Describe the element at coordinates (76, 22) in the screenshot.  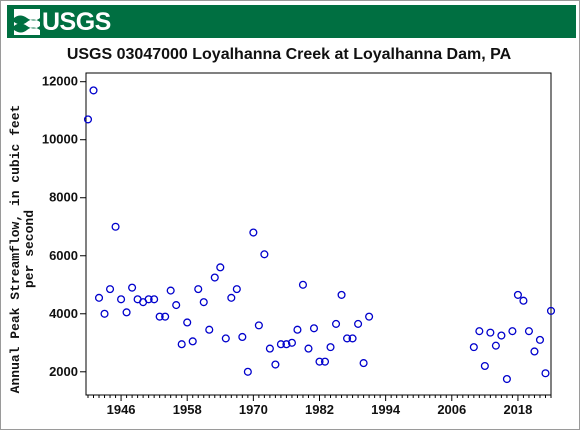
I see `usgs-logo-text: USGS` at that location.